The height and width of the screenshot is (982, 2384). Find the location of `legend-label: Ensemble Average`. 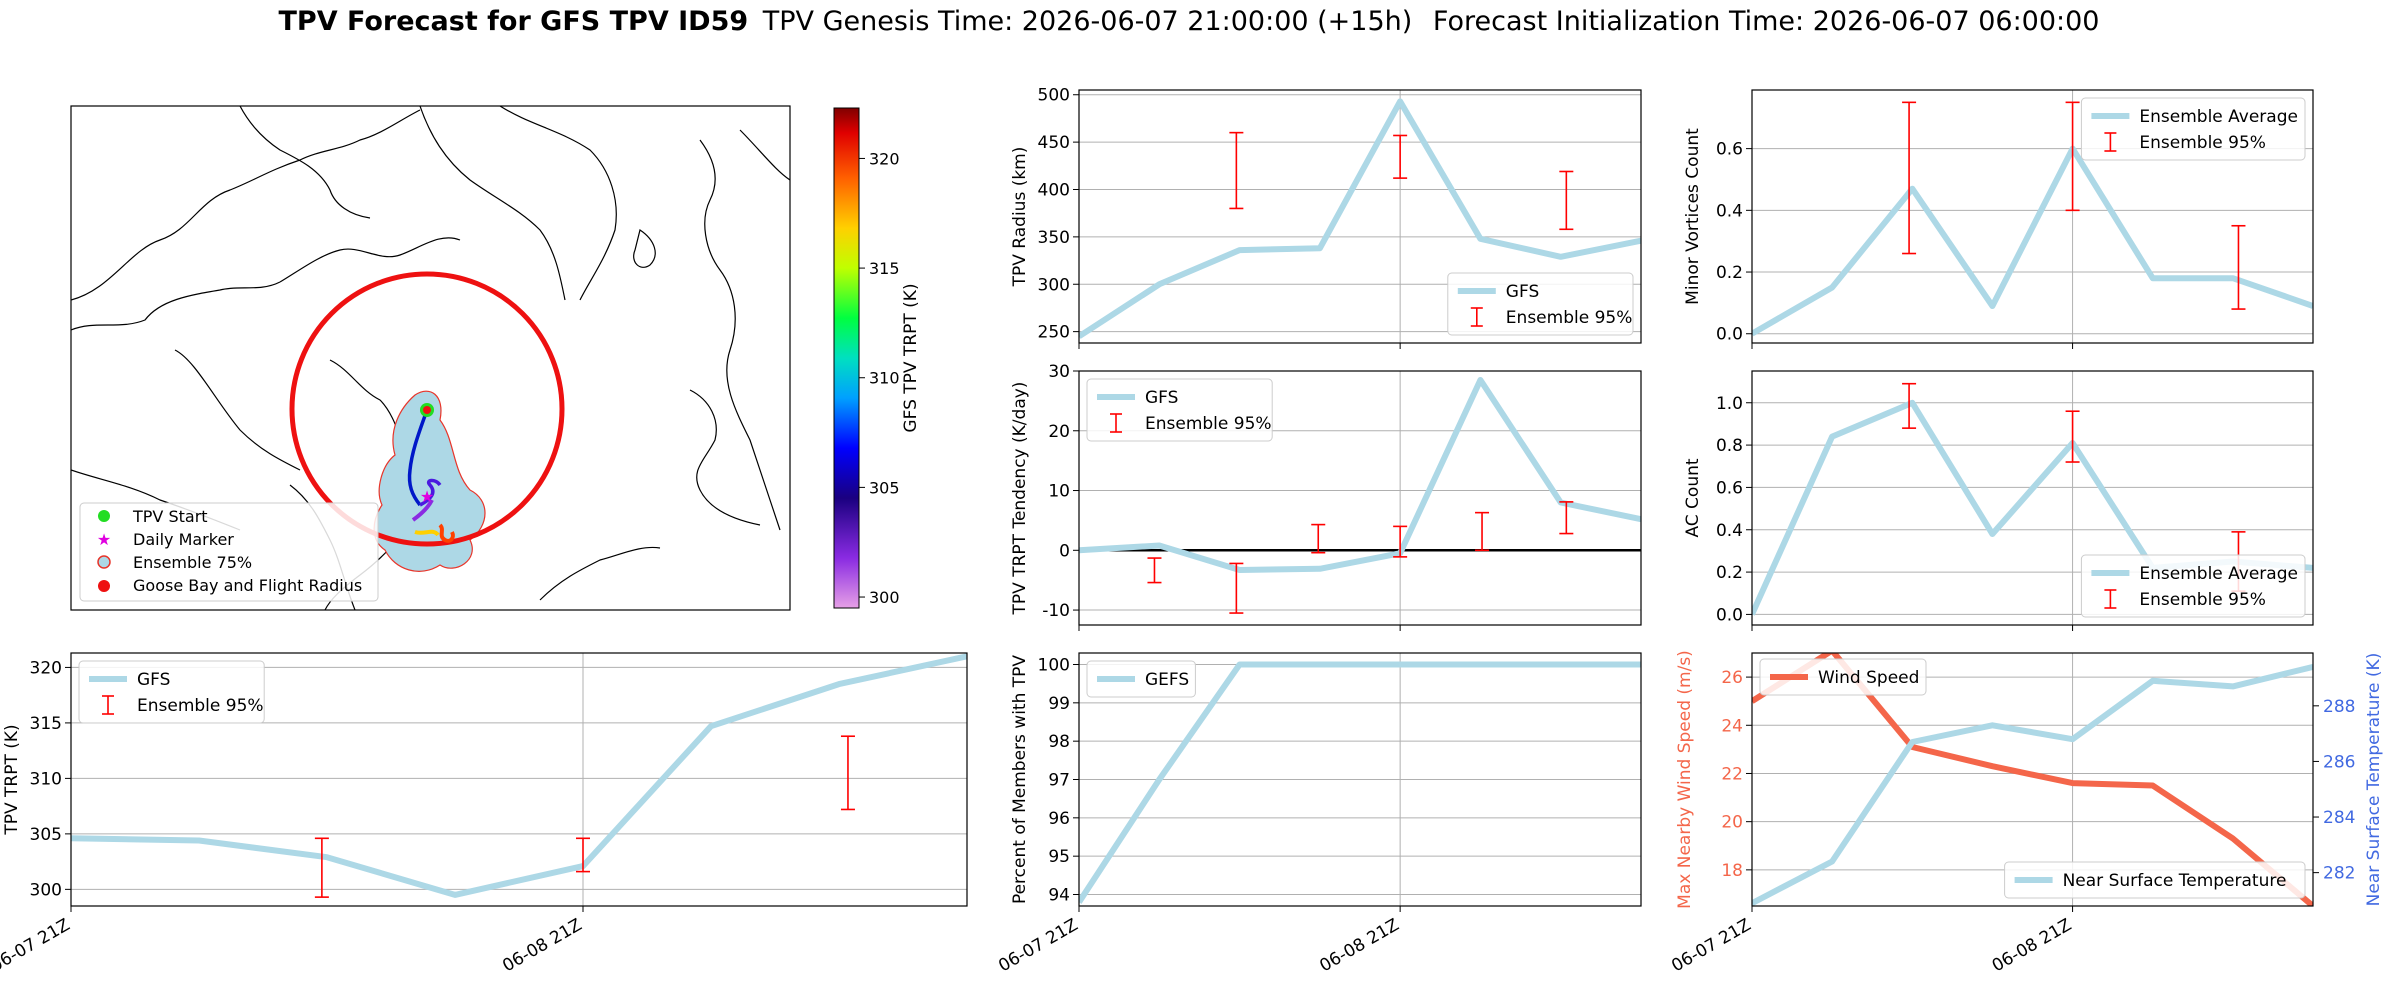

legend-label: Ensemble Average is located at coordinates (2218, 117).